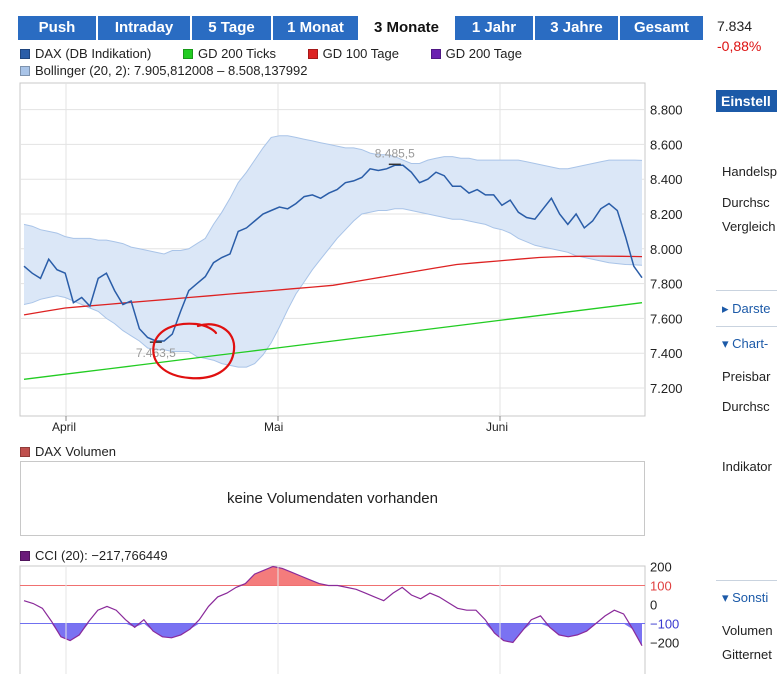  I want to click on cci-y-tick-label: 0, so click(653, 605).